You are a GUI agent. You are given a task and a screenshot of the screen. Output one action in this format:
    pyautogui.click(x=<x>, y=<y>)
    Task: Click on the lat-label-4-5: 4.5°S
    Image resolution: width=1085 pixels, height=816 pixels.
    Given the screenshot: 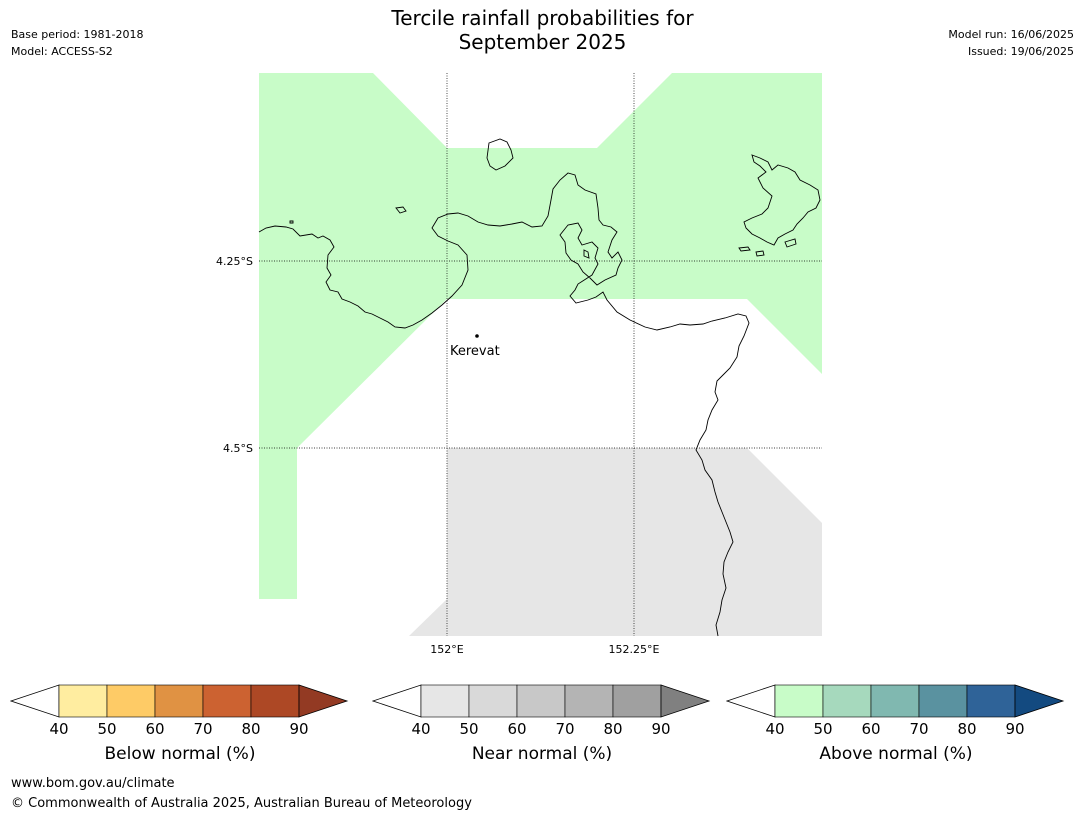 What is the action you would take?
    pyautogui.click(x=238, y=448)
    